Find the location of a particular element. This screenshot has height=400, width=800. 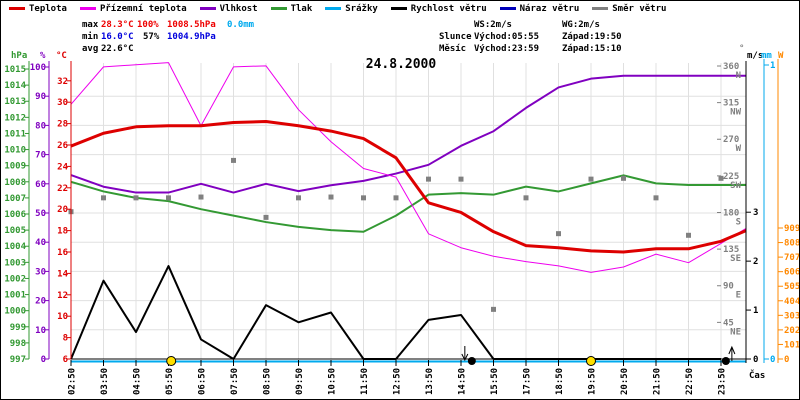

pressure-tick-label: 1015 is located at coordinates (15, 70).